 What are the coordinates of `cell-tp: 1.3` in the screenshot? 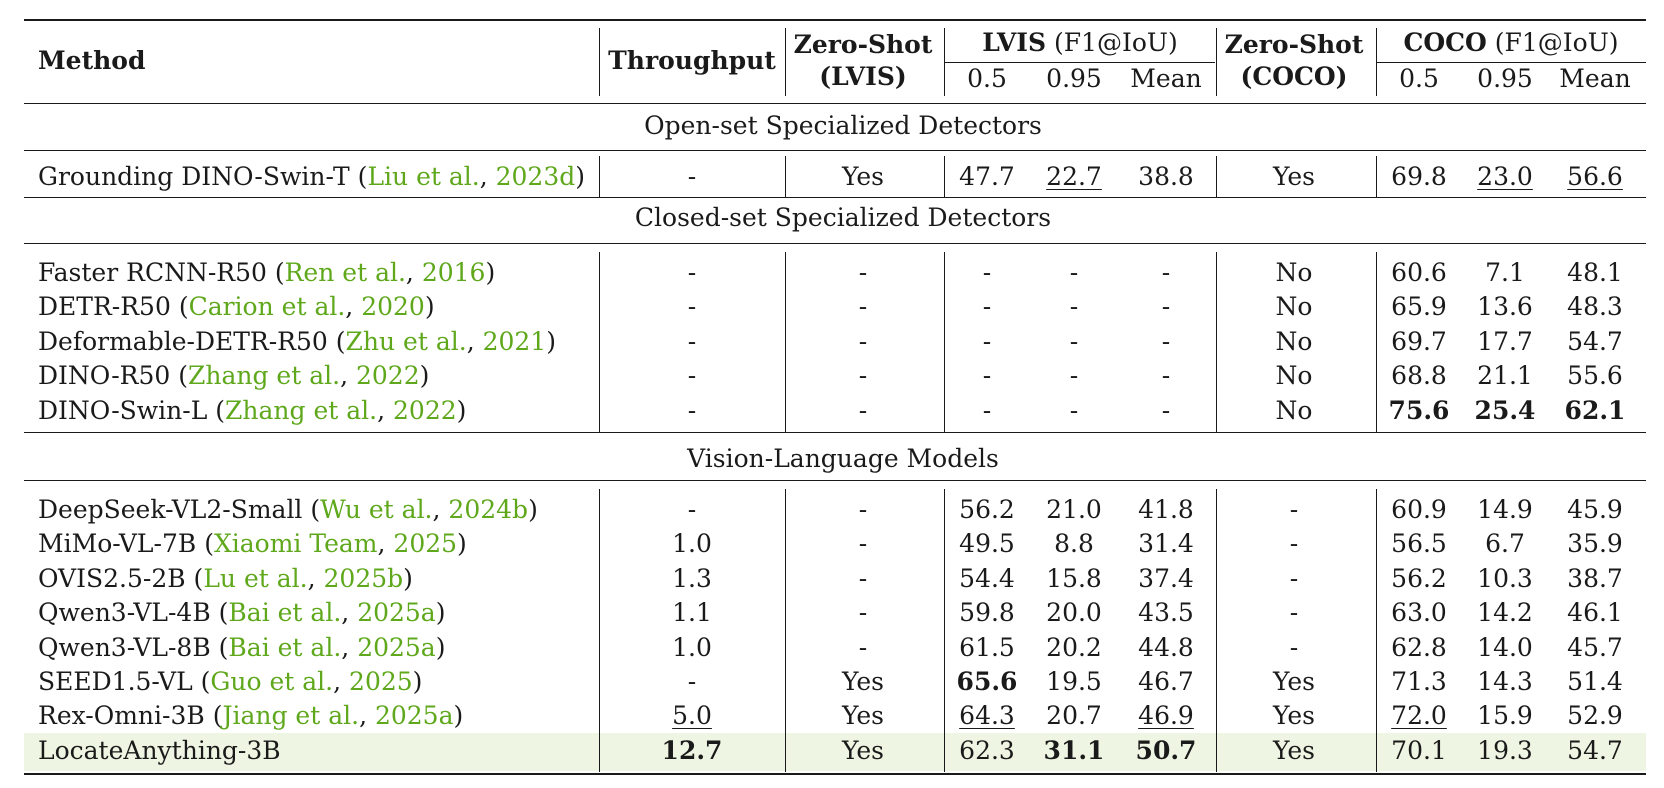 It's located at (692, 578).